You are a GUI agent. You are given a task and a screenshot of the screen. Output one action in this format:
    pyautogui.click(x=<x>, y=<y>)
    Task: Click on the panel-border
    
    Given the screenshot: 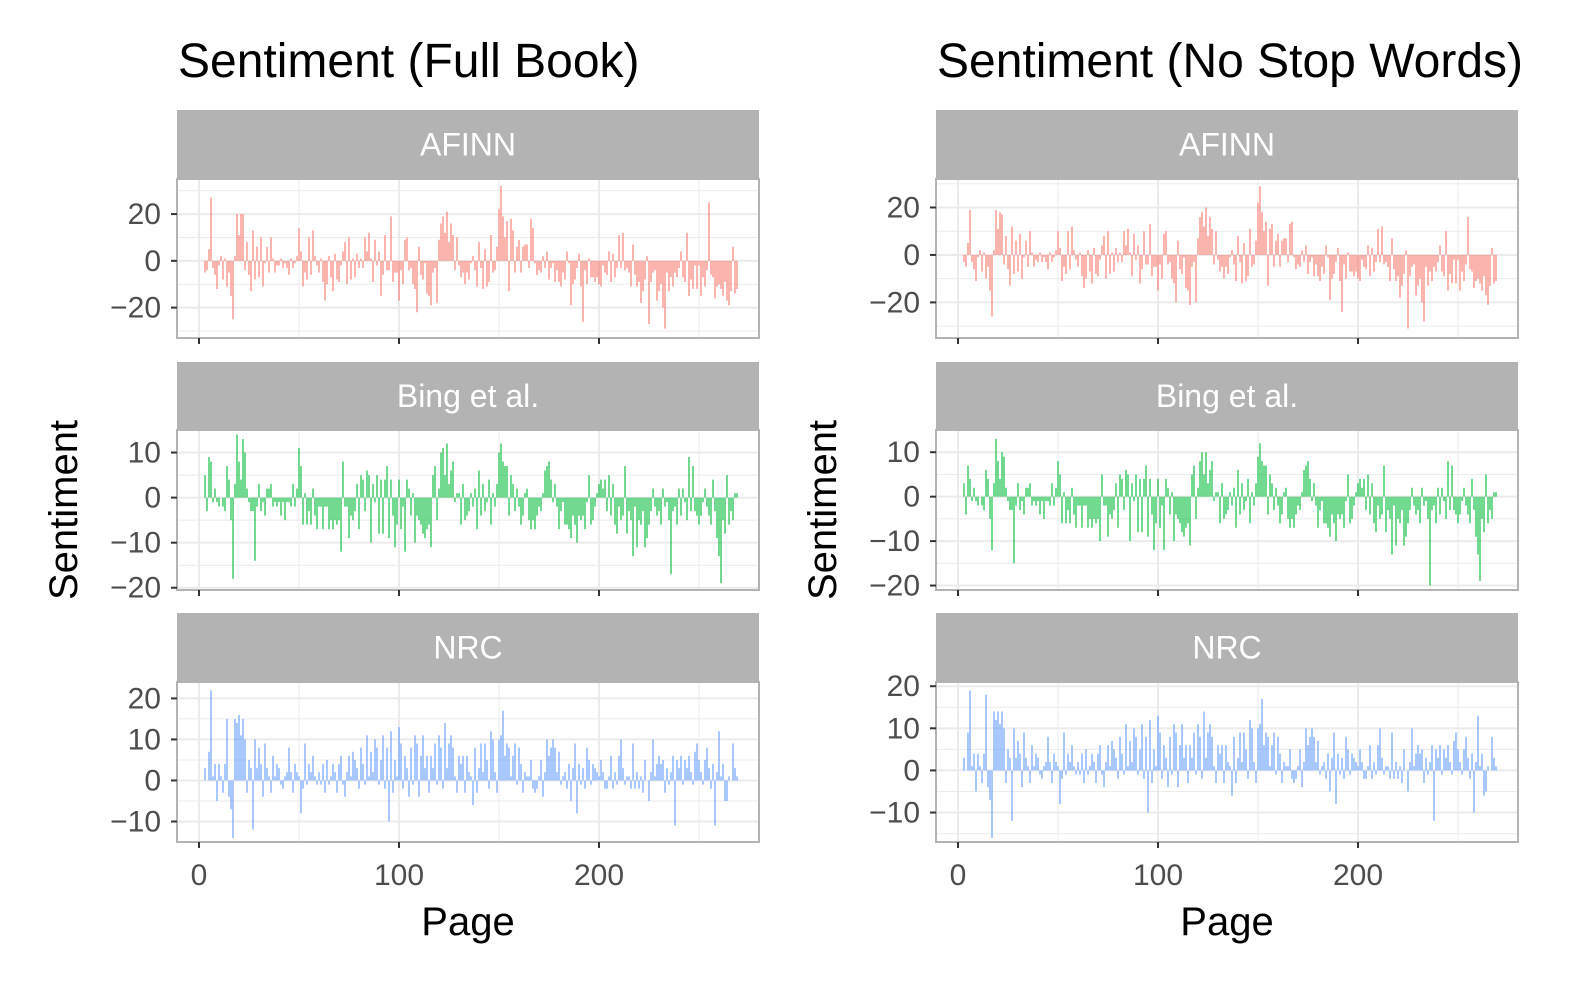 What is the action you would take?
    pyautogui.click(x=1227, y=762)
    